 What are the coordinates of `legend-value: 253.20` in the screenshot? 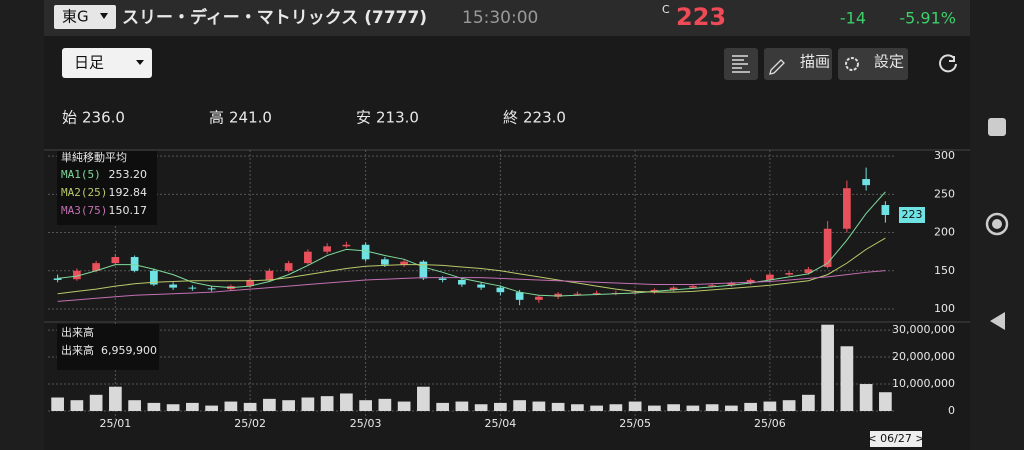 It's located at (128, 174).